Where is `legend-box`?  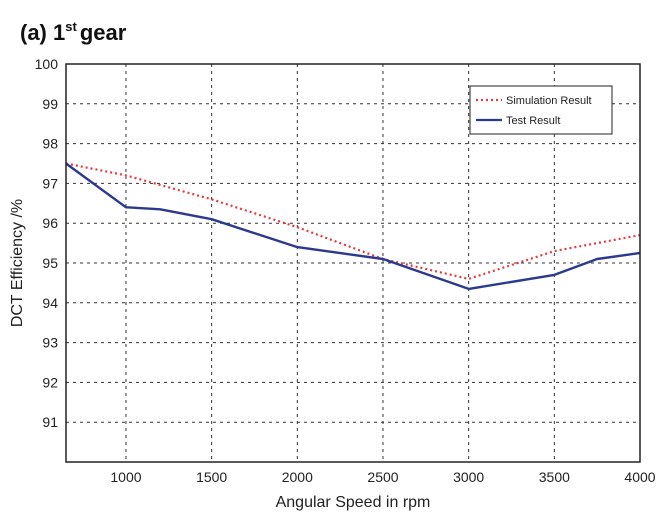
legend-box is located at coordinates (541, 110).